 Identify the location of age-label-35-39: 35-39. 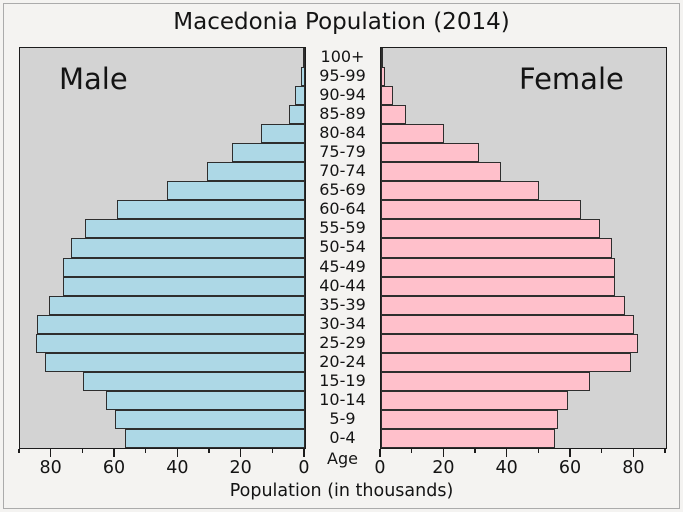
(342, 304).